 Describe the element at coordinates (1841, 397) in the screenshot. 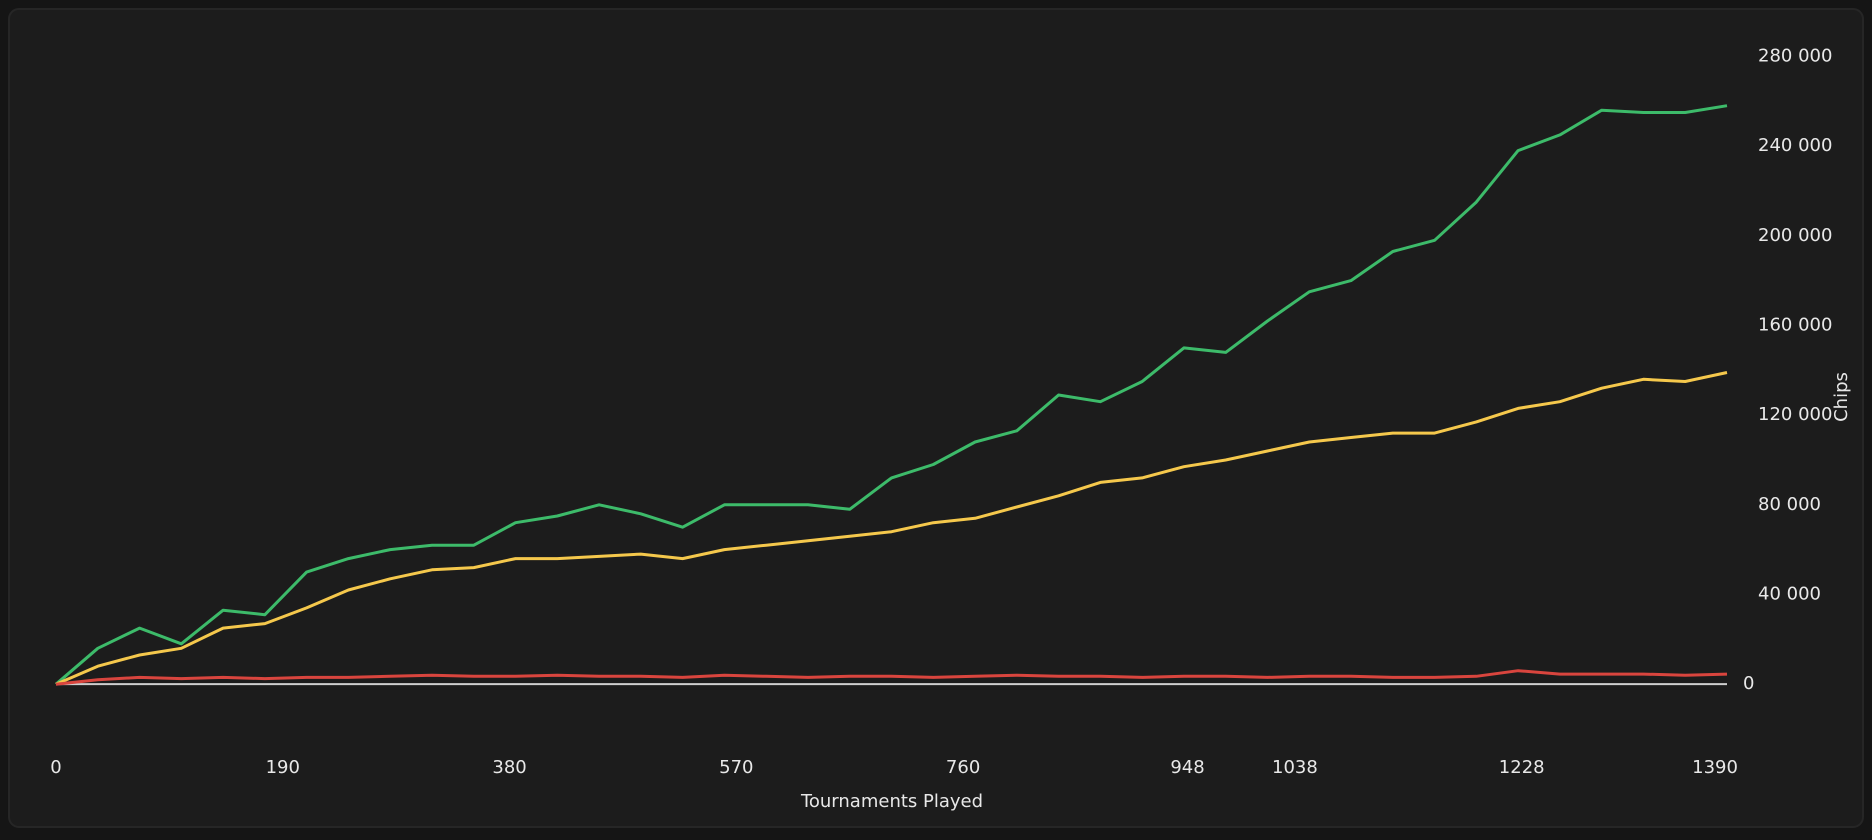

I see `y-axis-label: Chips` at that location.